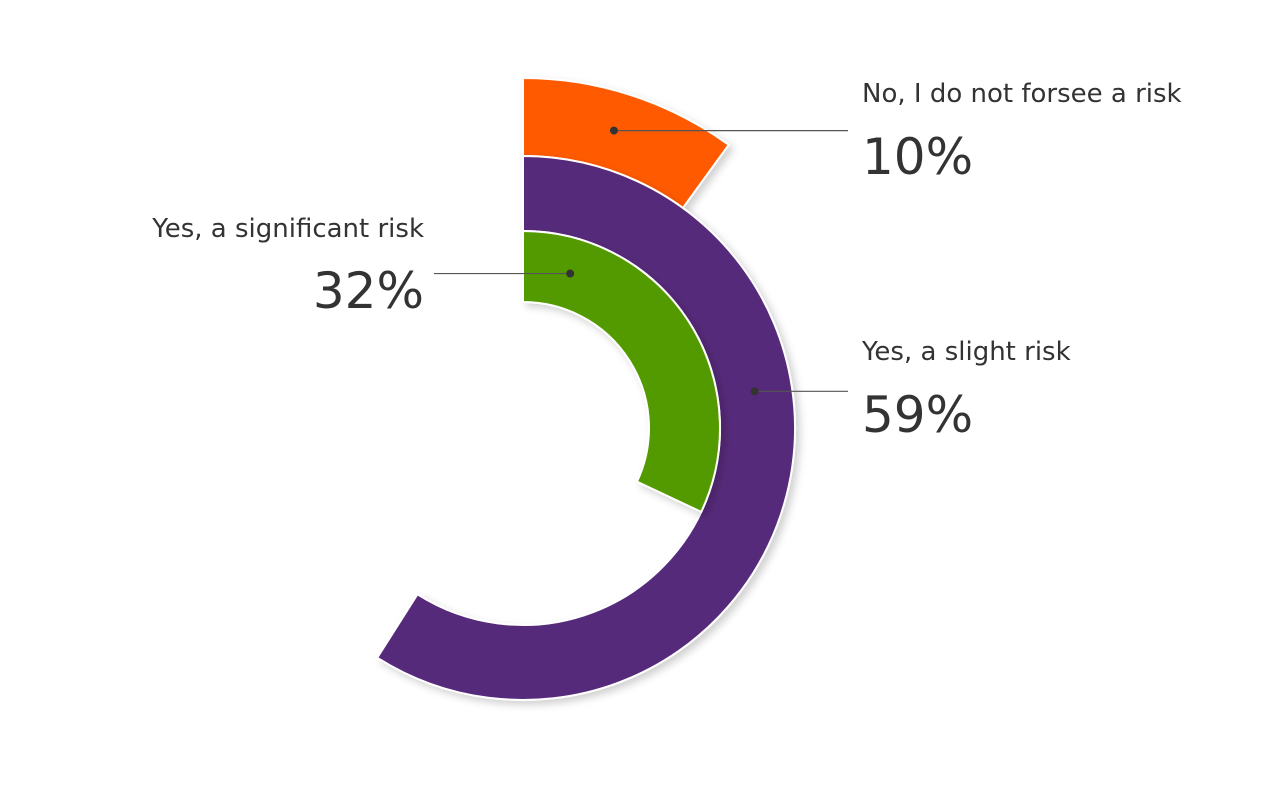 The width and height of the screenshot is (1280, 785). I want to click on value-label: 32%, so click(368, 291).